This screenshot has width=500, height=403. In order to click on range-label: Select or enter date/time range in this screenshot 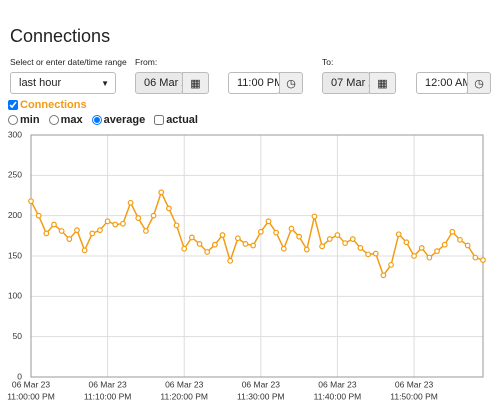, I will do `click(68, 62)`.